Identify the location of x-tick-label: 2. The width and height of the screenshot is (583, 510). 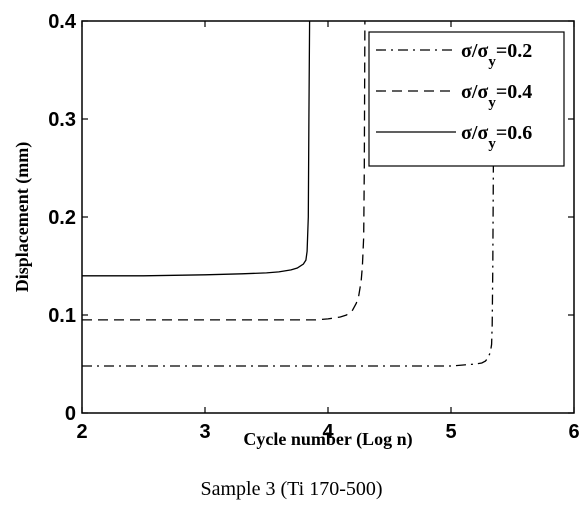
(81, 432).